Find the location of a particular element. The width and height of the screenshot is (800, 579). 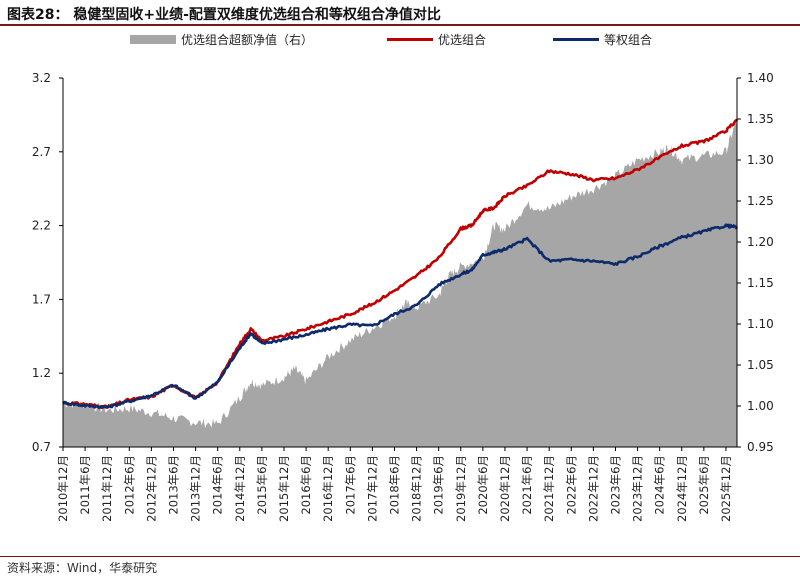

x-tick-label: 2015年12月 is located at coordinates (284, 488).